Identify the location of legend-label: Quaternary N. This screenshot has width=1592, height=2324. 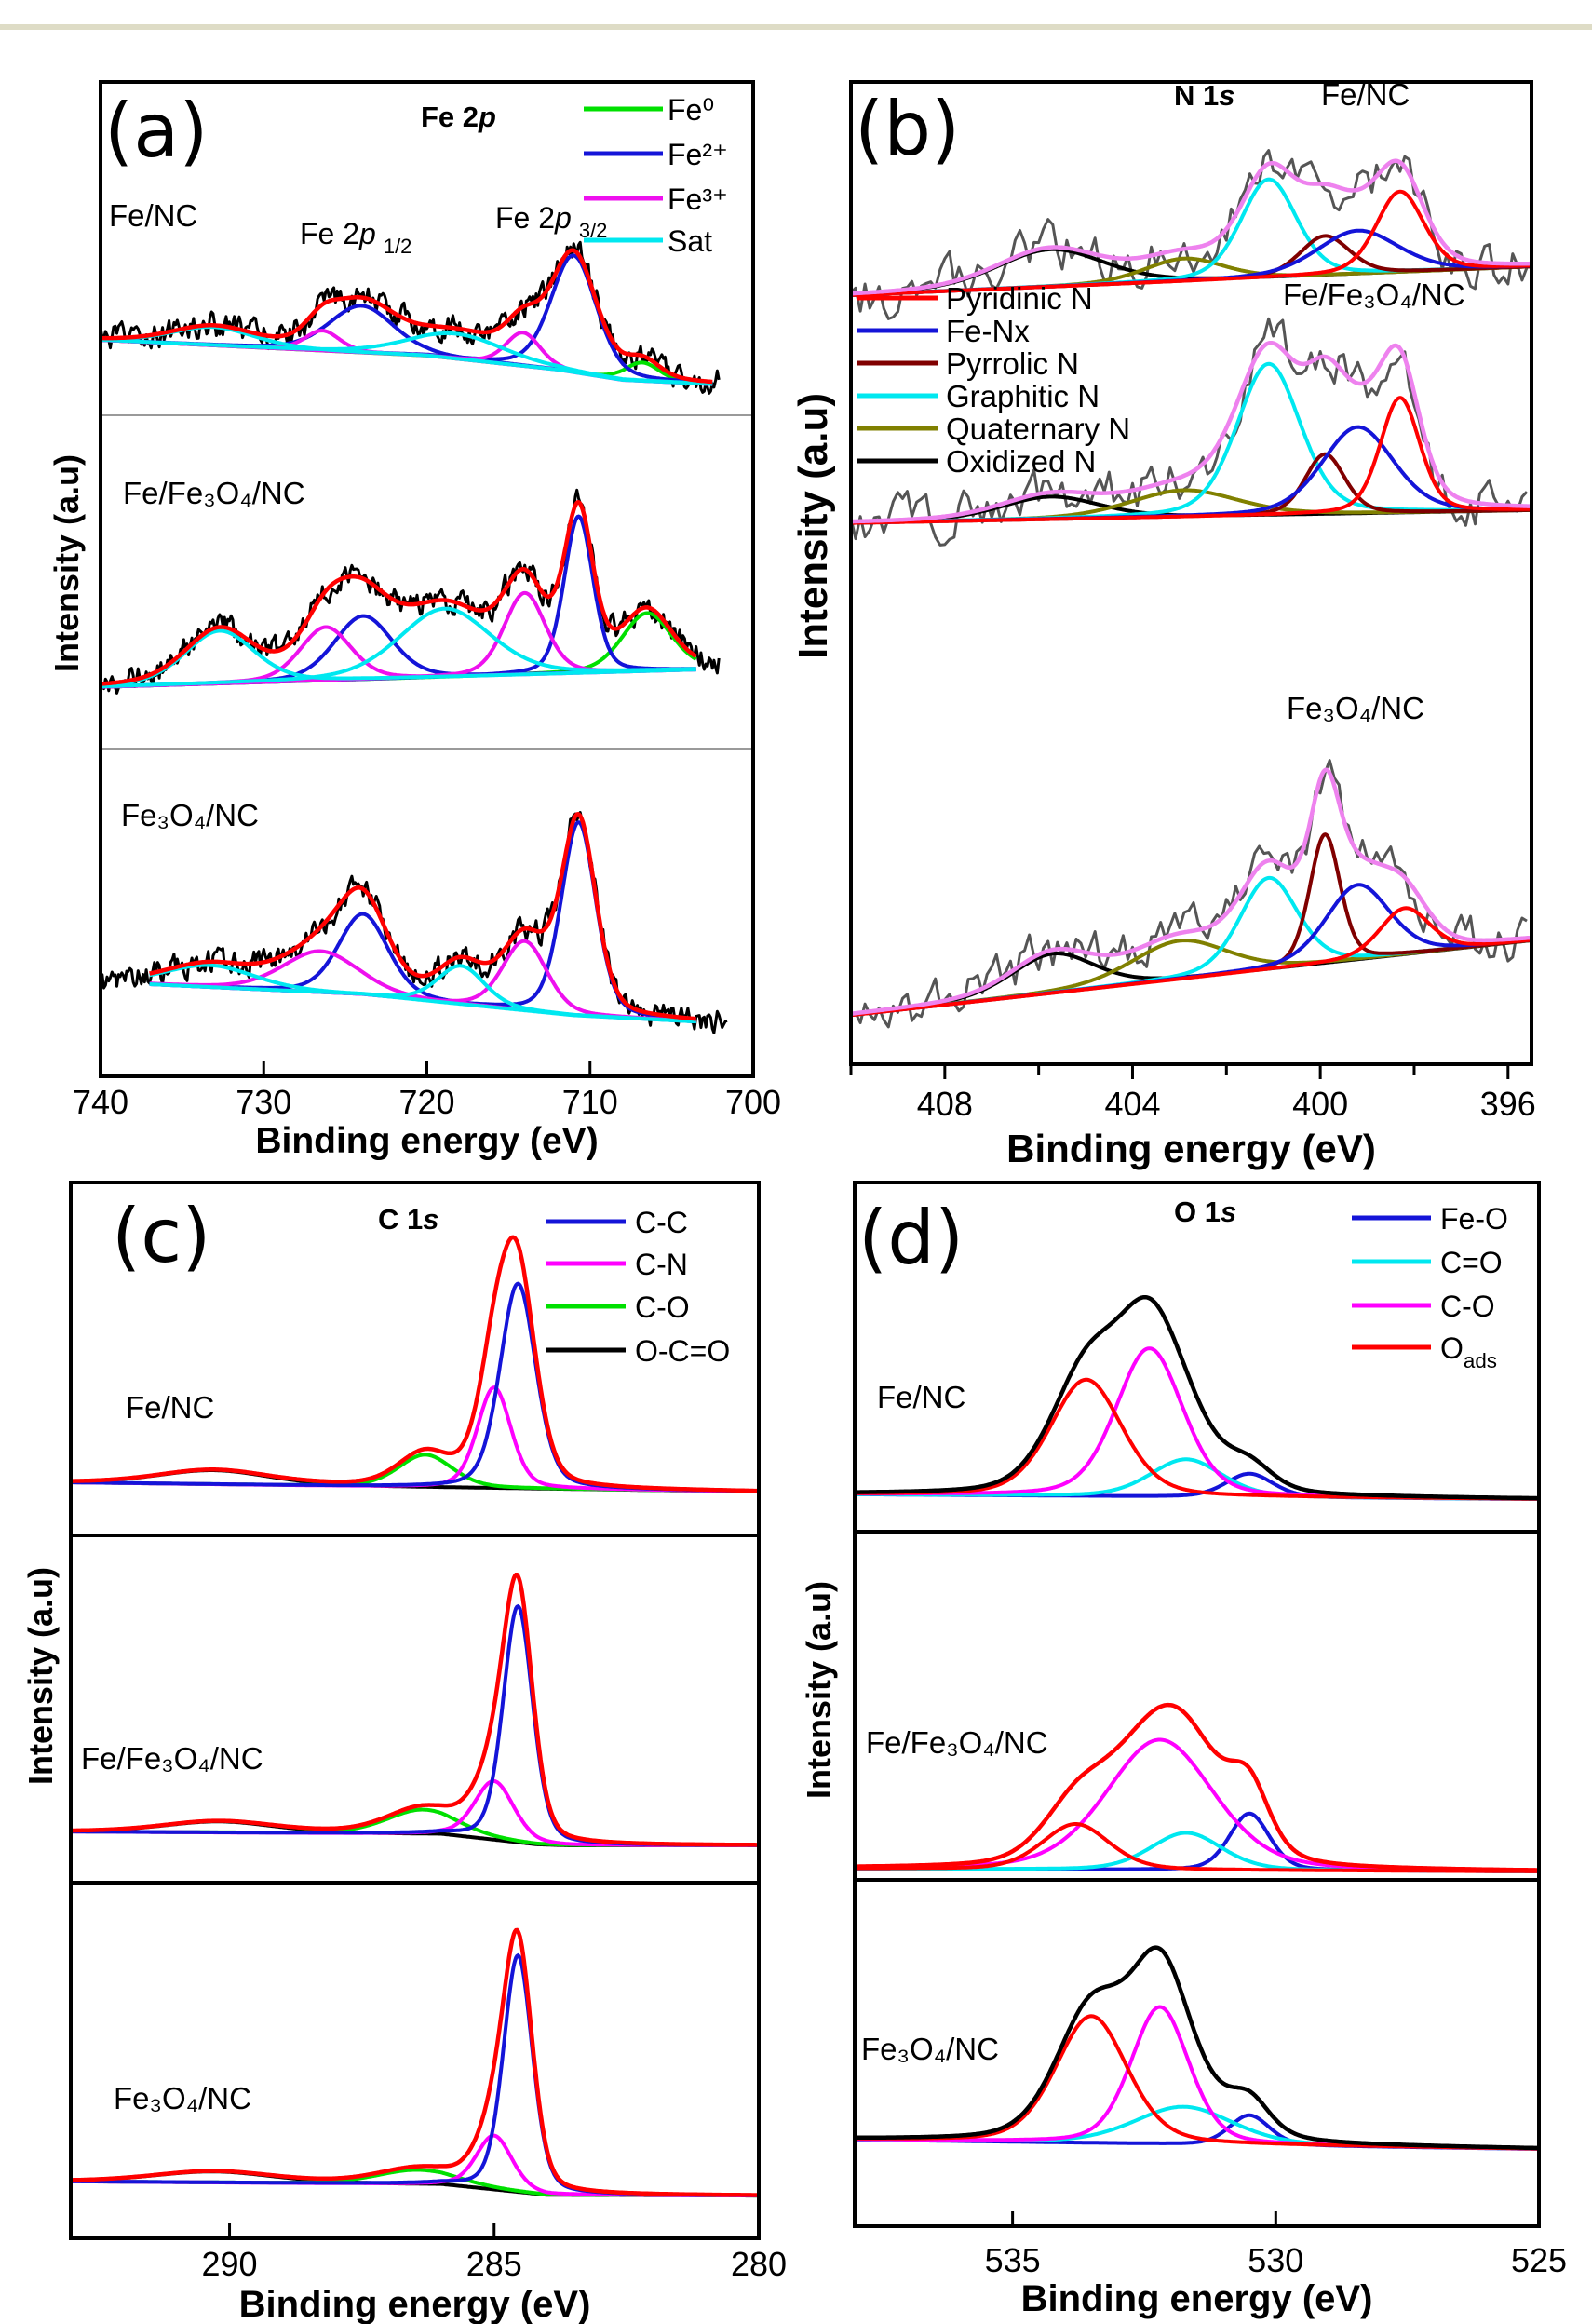
(1038, 429).